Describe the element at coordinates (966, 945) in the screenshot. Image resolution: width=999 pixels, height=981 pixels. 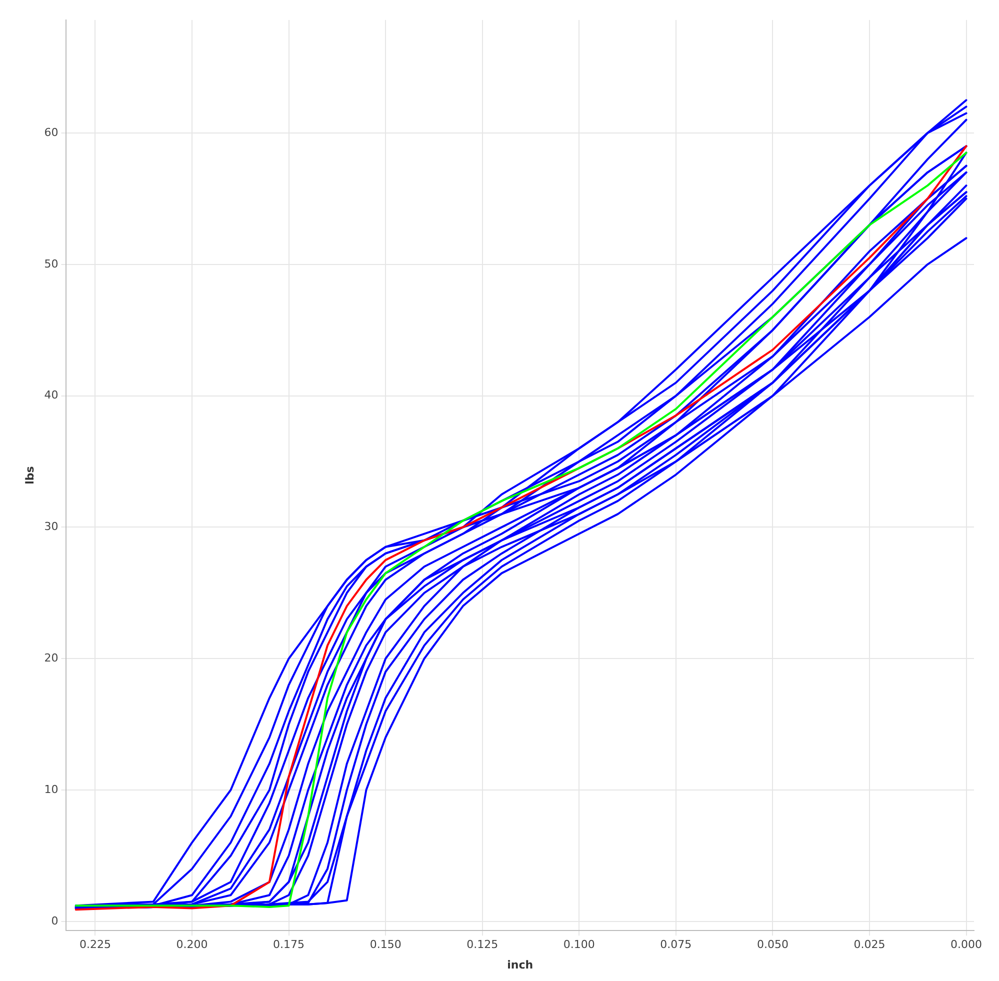
I see `x-tick-label: 0.000` at that location.